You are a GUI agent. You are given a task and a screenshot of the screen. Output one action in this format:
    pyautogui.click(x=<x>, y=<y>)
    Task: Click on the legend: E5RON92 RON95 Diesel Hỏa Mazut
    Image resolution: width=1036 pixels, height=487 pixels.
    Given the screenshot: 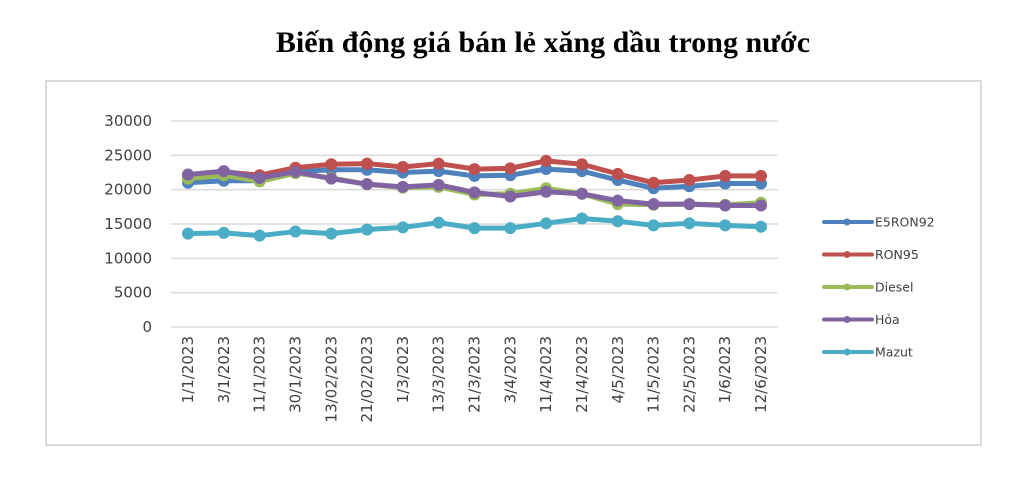 What is the action you would take?
    pyautogui.click(x=878, y=287)
    